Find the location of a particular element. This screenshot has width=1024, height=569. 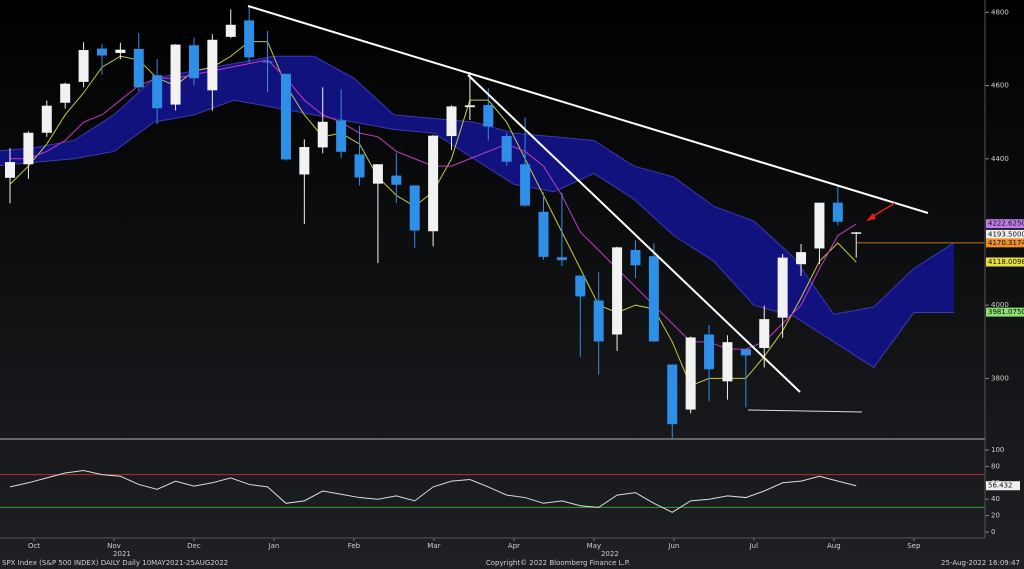

y-tick-label: 100 is located at coordinates (997, 450).